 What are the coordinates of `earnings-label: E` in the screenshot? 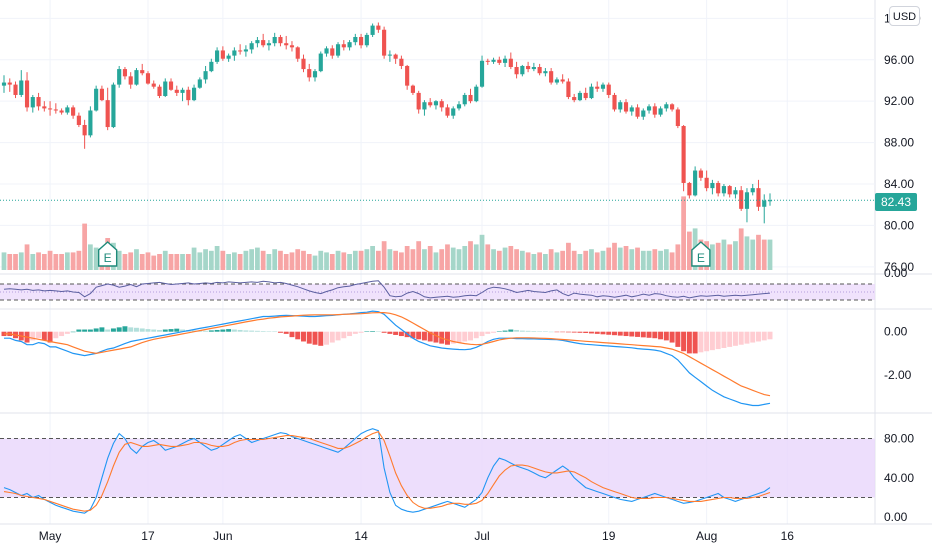 It's located at (701, 258).